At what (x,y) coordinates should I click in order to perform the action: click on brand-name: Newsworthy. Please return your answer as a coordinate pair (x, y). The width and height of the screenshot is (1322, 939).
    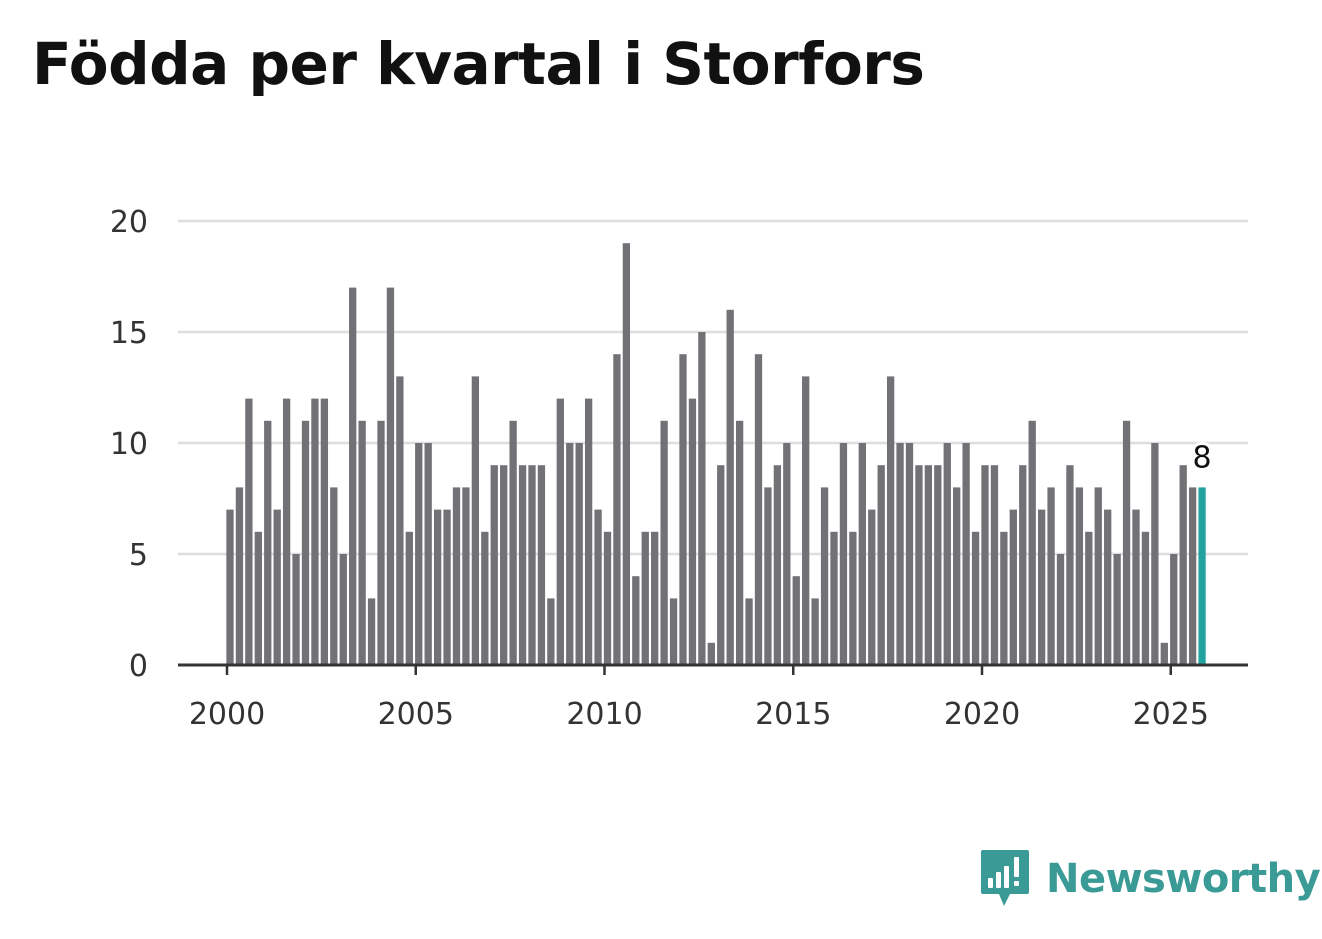
    Looking at the image, I should click on (1183, 879).